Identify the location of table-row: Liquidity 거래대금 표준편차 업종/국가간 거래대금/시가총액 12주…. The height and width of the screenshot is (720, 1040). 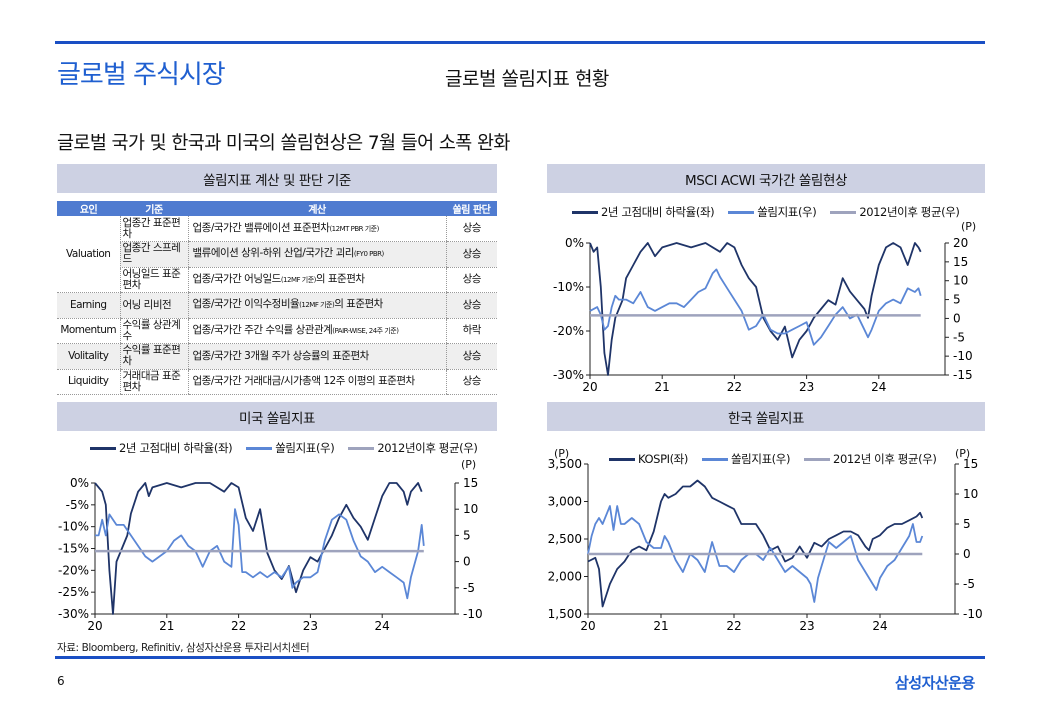
(277, 382).